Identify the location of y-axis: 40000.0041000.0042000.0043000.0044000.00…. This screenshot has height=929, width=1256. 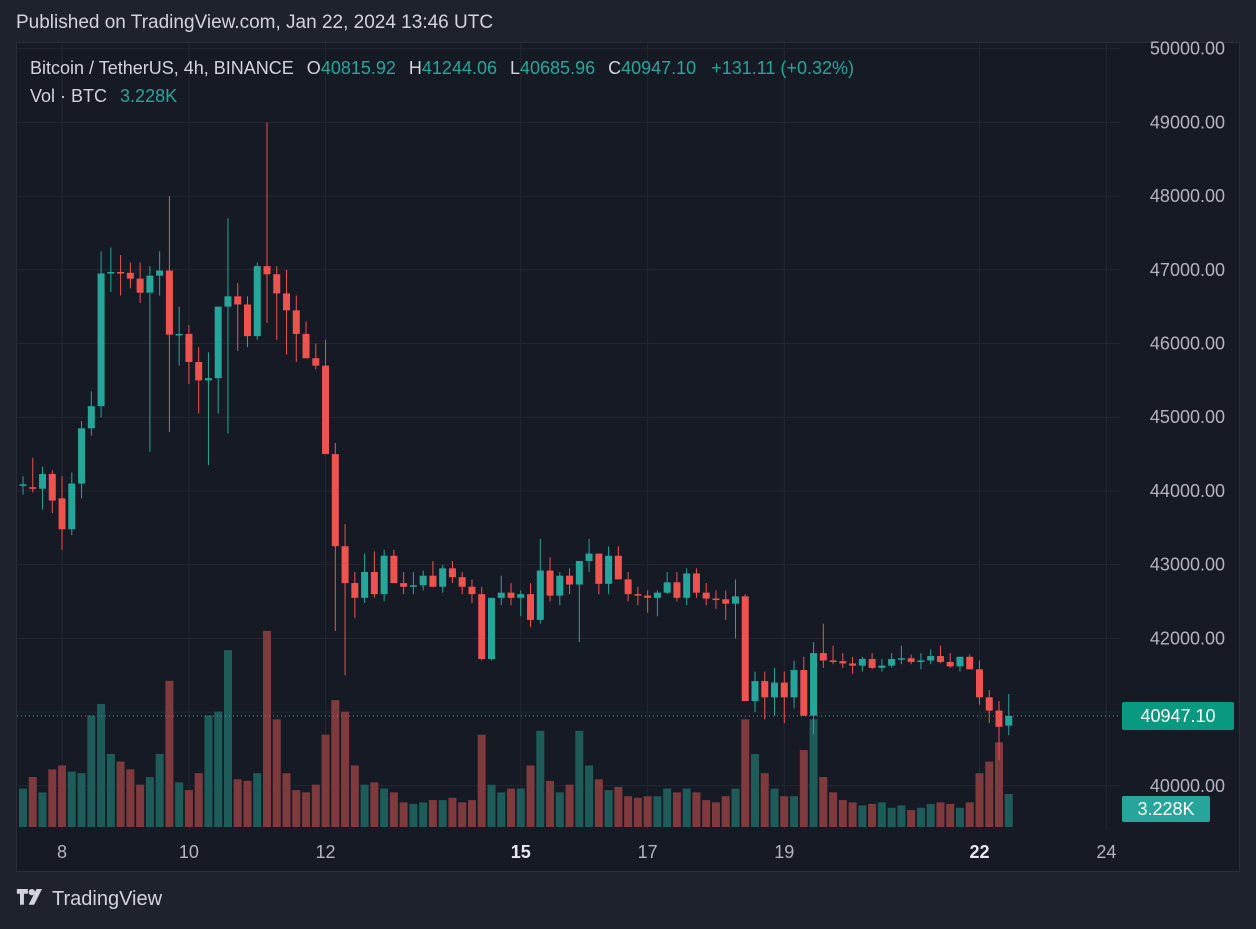
(1187, 417).